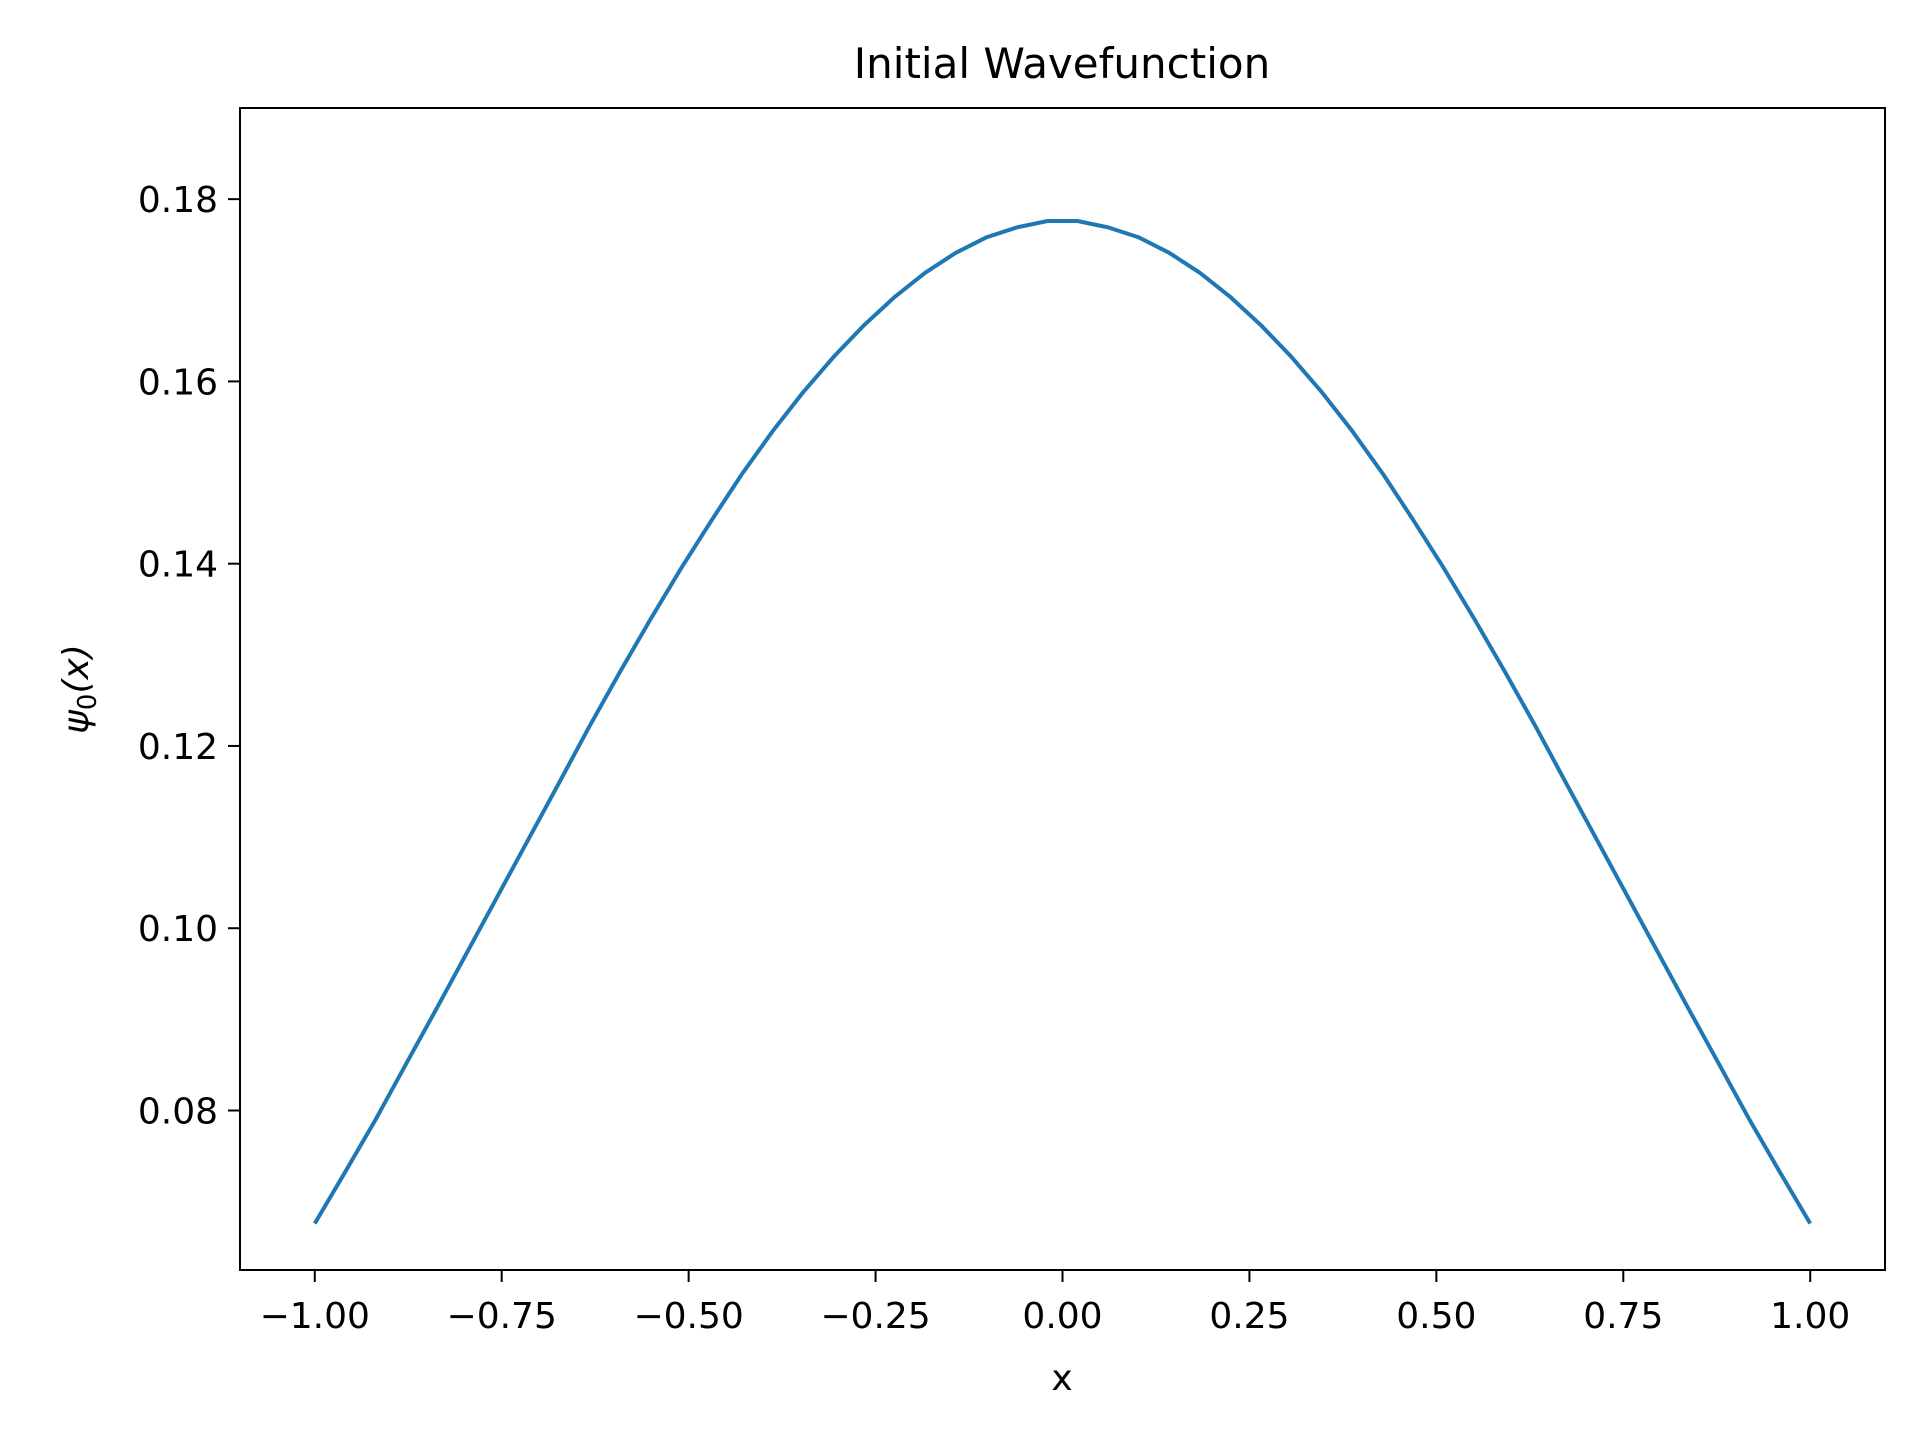  What do you see at coordinates (76, 668) in the screenshot?
I see `y-axis-label-argument: (x)` at bounding box center [76, 668].